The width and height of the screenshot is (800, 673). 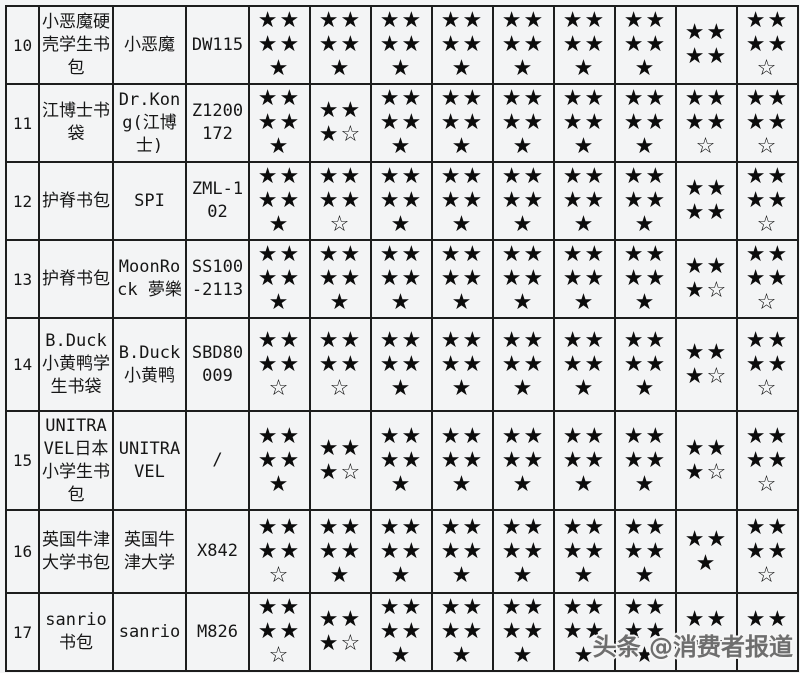 What do you see at coordinates (149, 632) in the screenshot?
I see `brand-name: sanrio` at bounding box center [149, 632].